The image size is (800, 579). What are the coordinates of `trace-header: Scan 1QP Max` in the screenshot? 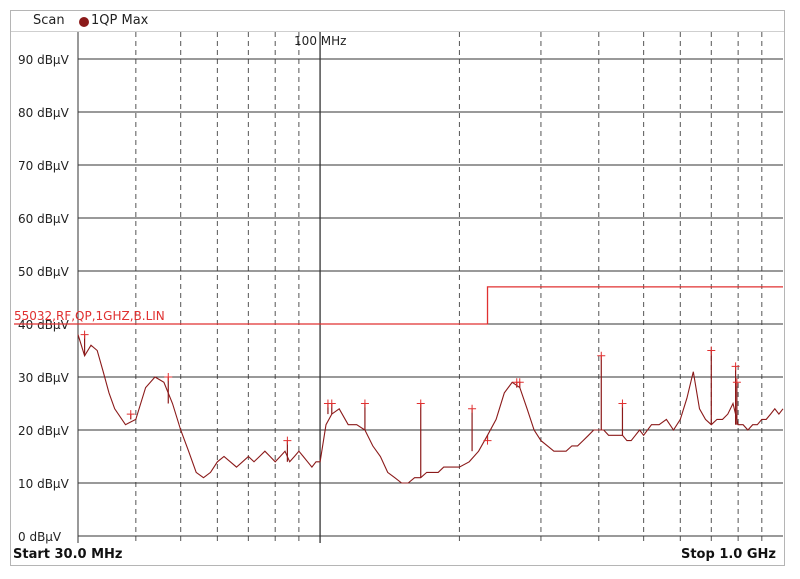 It's located at (397, 21).